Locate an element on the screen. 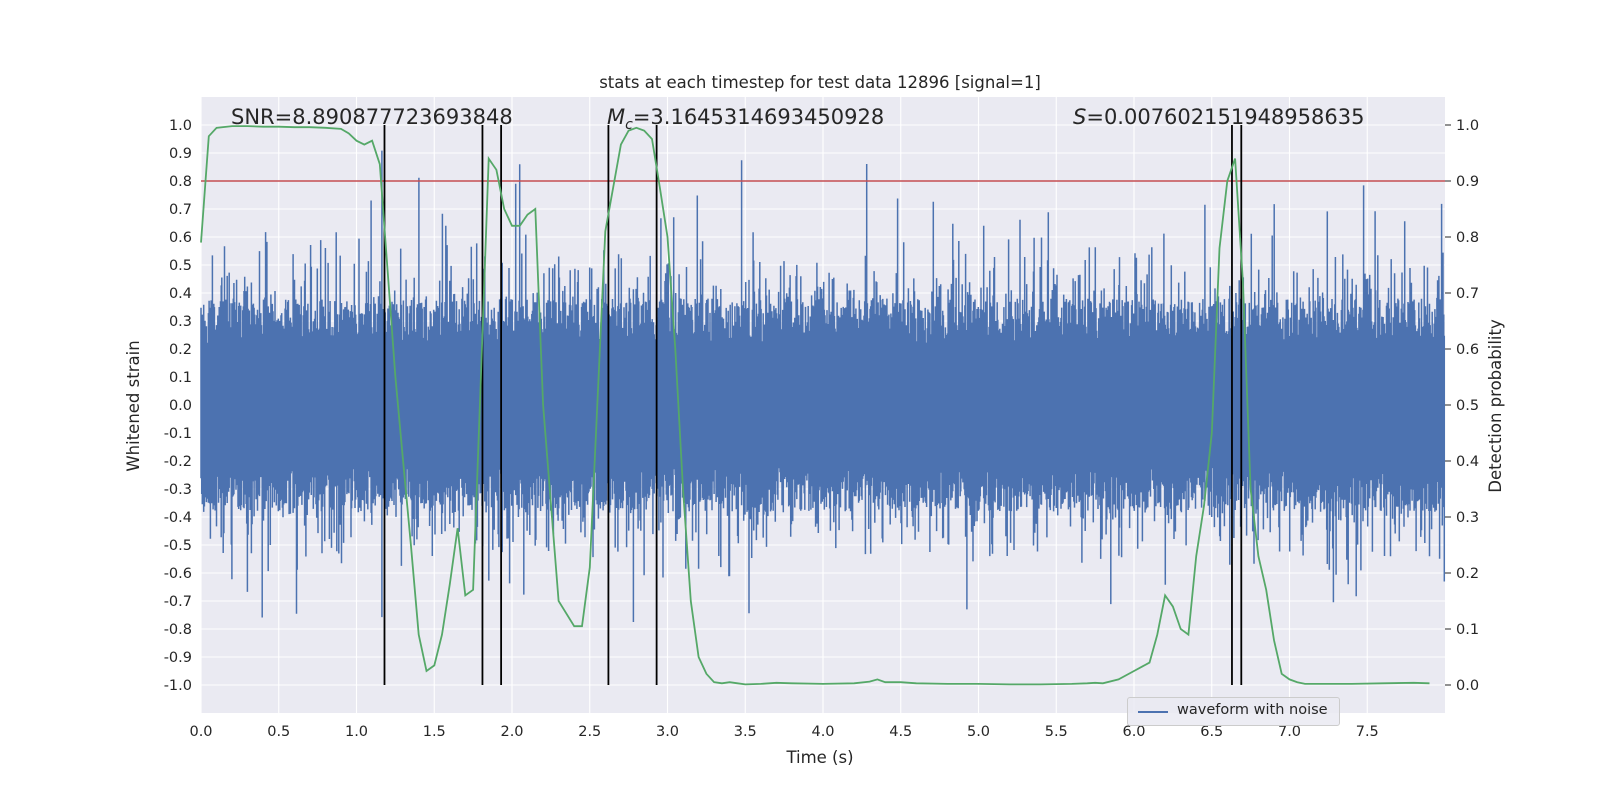 This screenshot has height=800, width=1600. y-tick-label: 0.1 is located at coordinates (180, 378).